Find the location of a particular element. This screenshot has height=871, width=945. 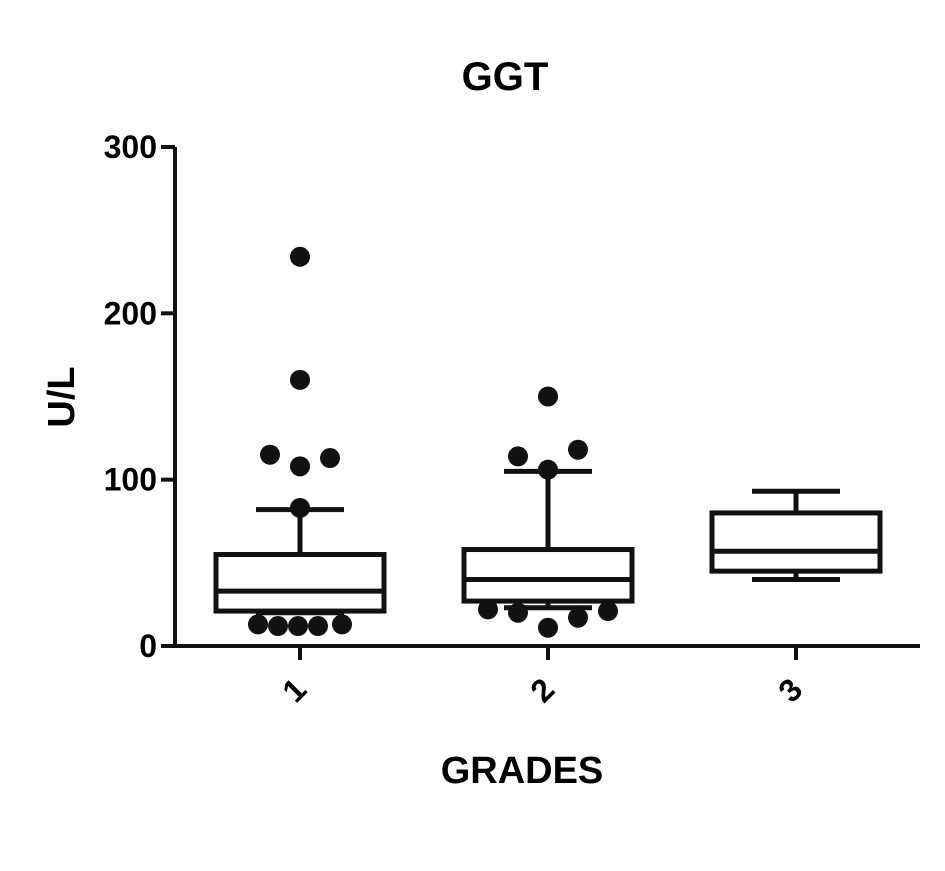

y-tick-label: 100 is located at coordinates (130, 480).